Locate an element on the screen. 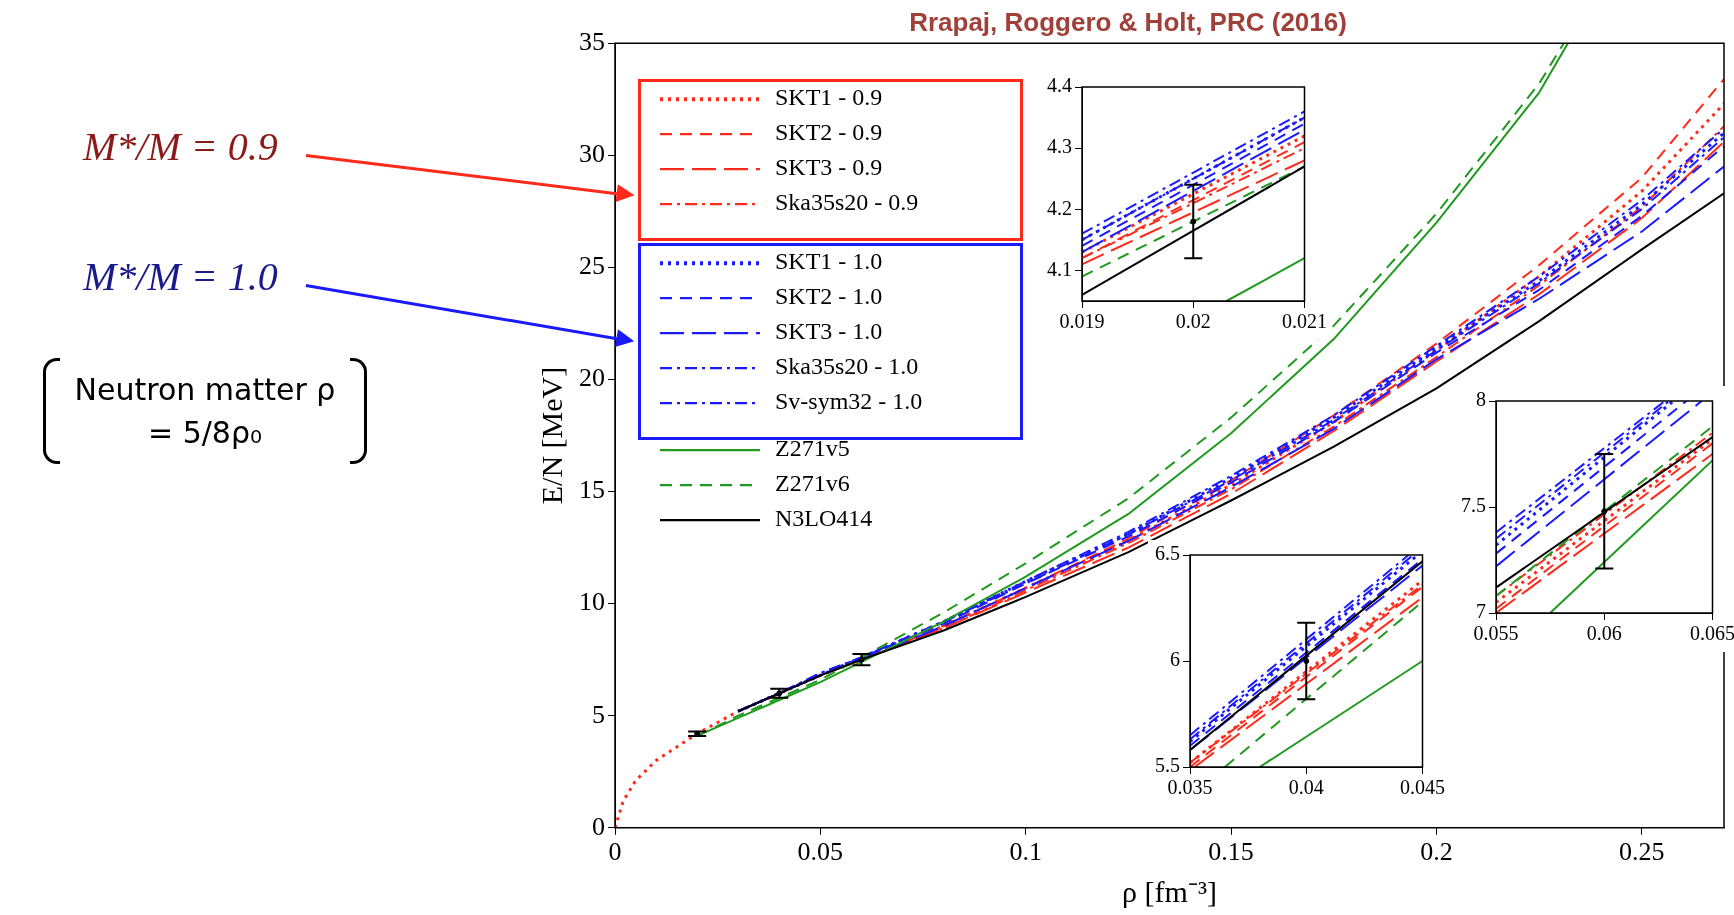 Image resolution: width=1734 pixels, height=915 pixels. x-tick-label: 0.15 is located at coordinates (1231, 852).